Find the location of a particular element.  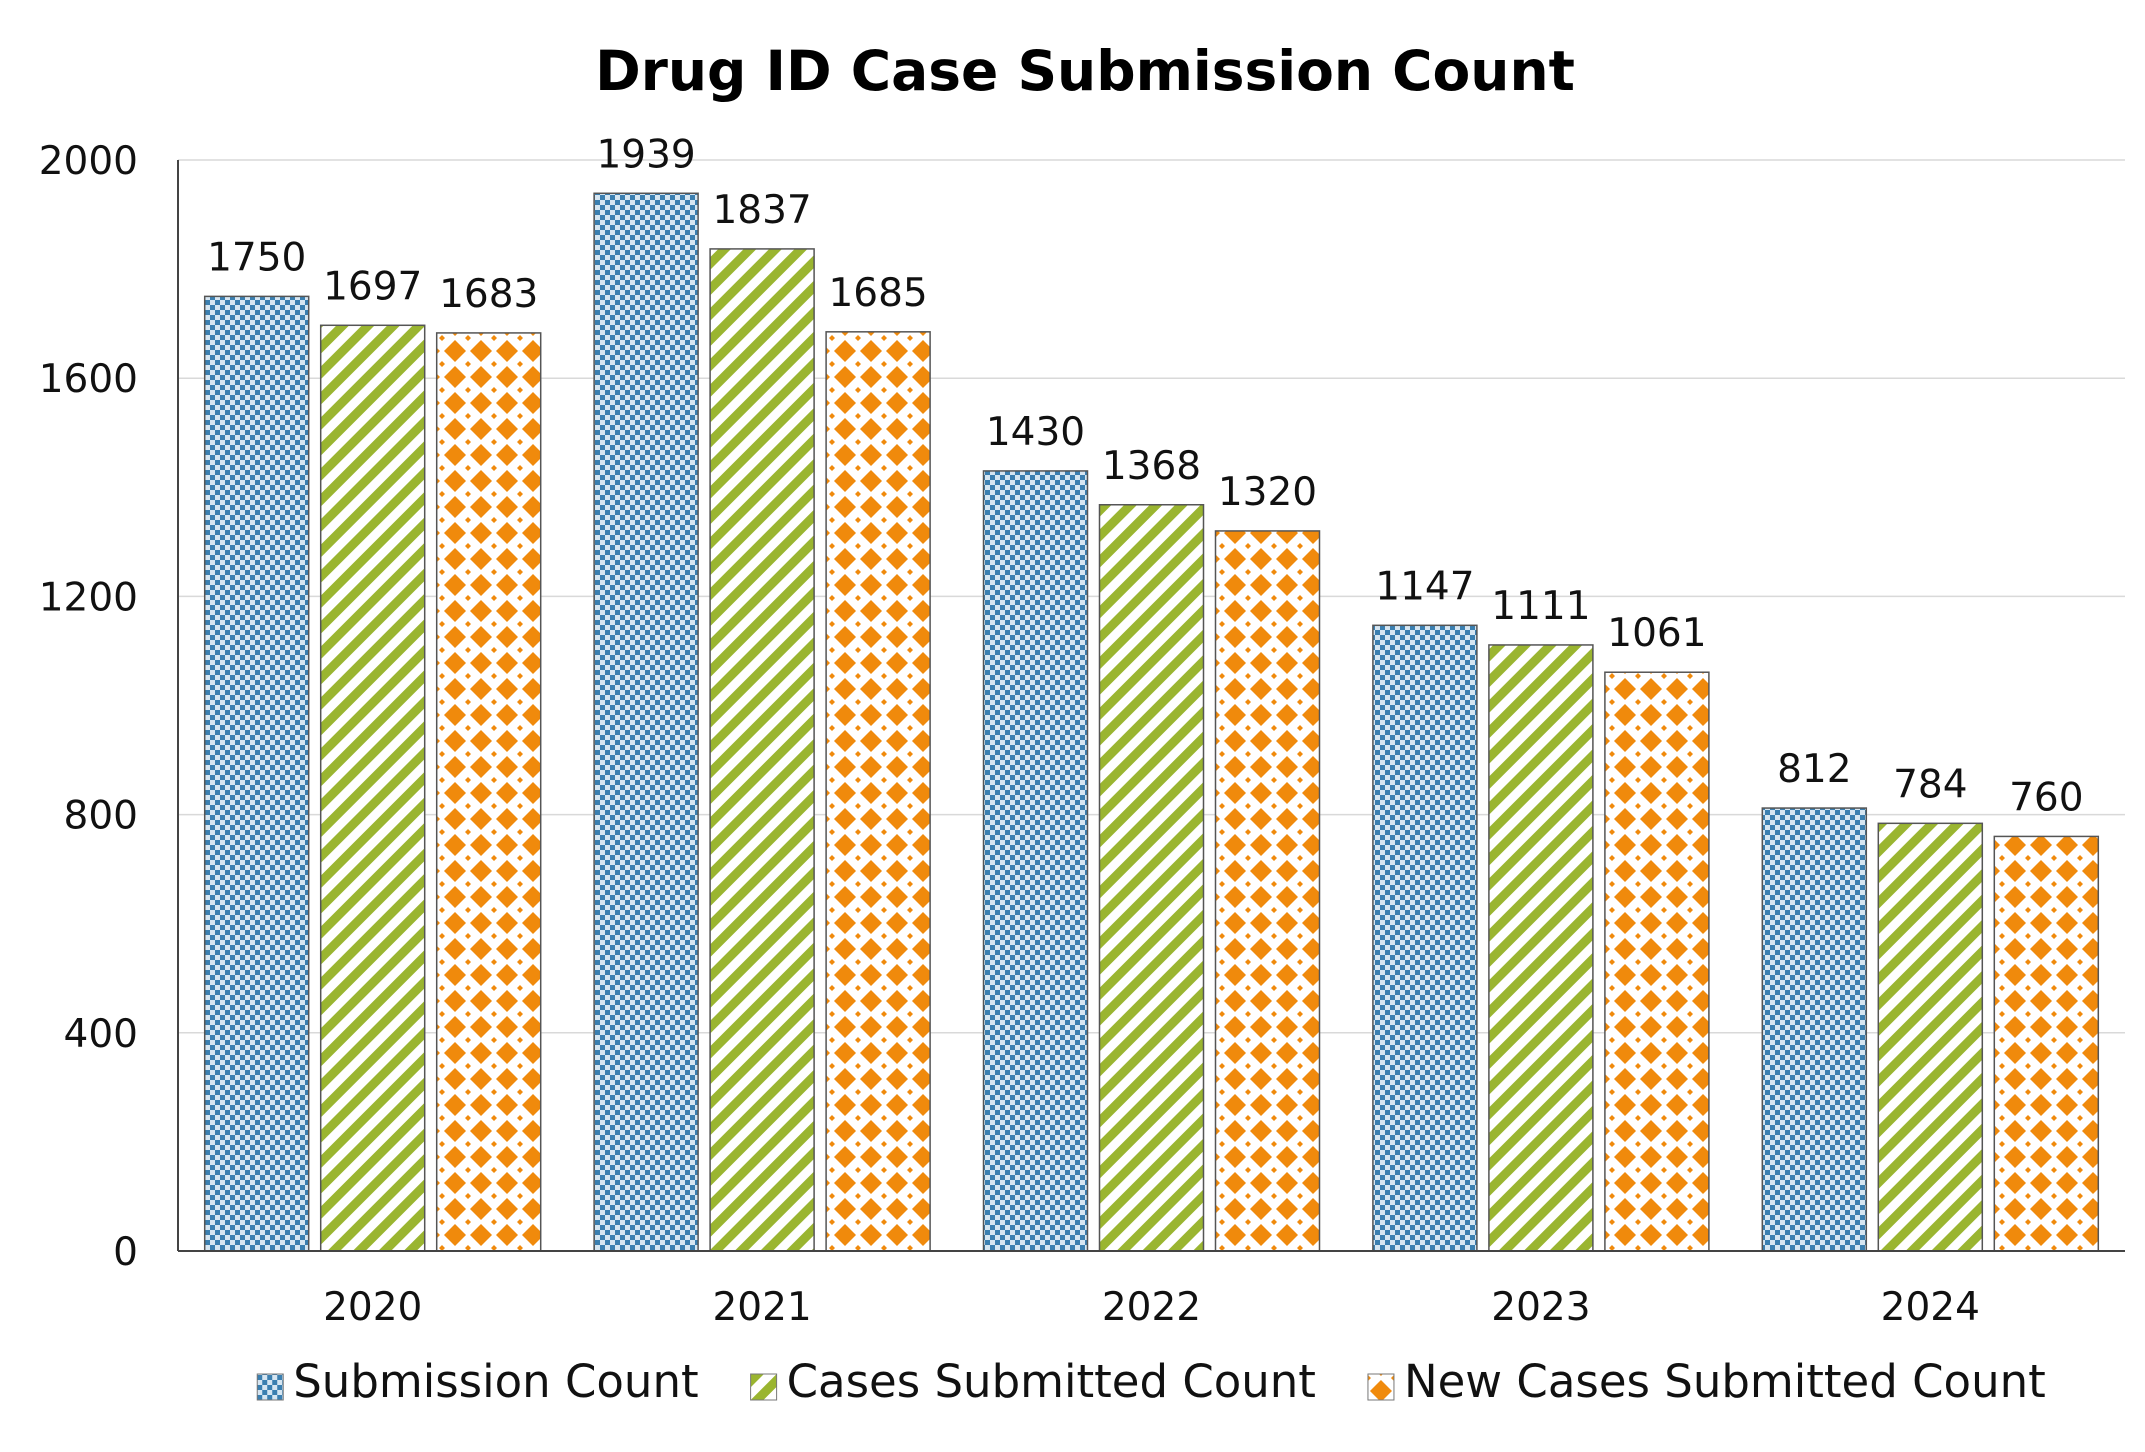

data-label: 1111 is located at coordinates (1540, 606).